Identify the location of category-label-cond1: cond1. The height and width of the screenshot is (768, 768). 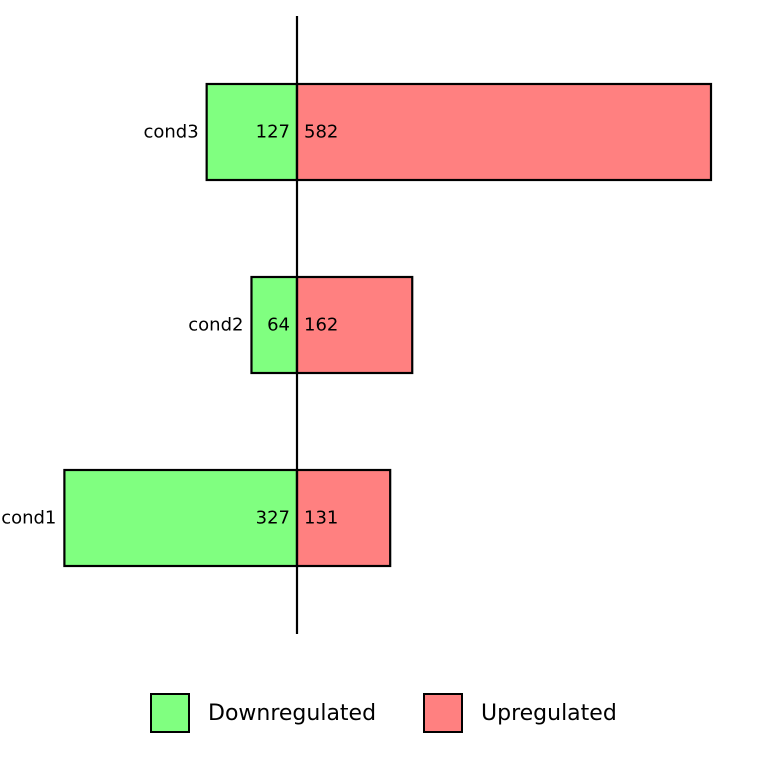
(28, 518).